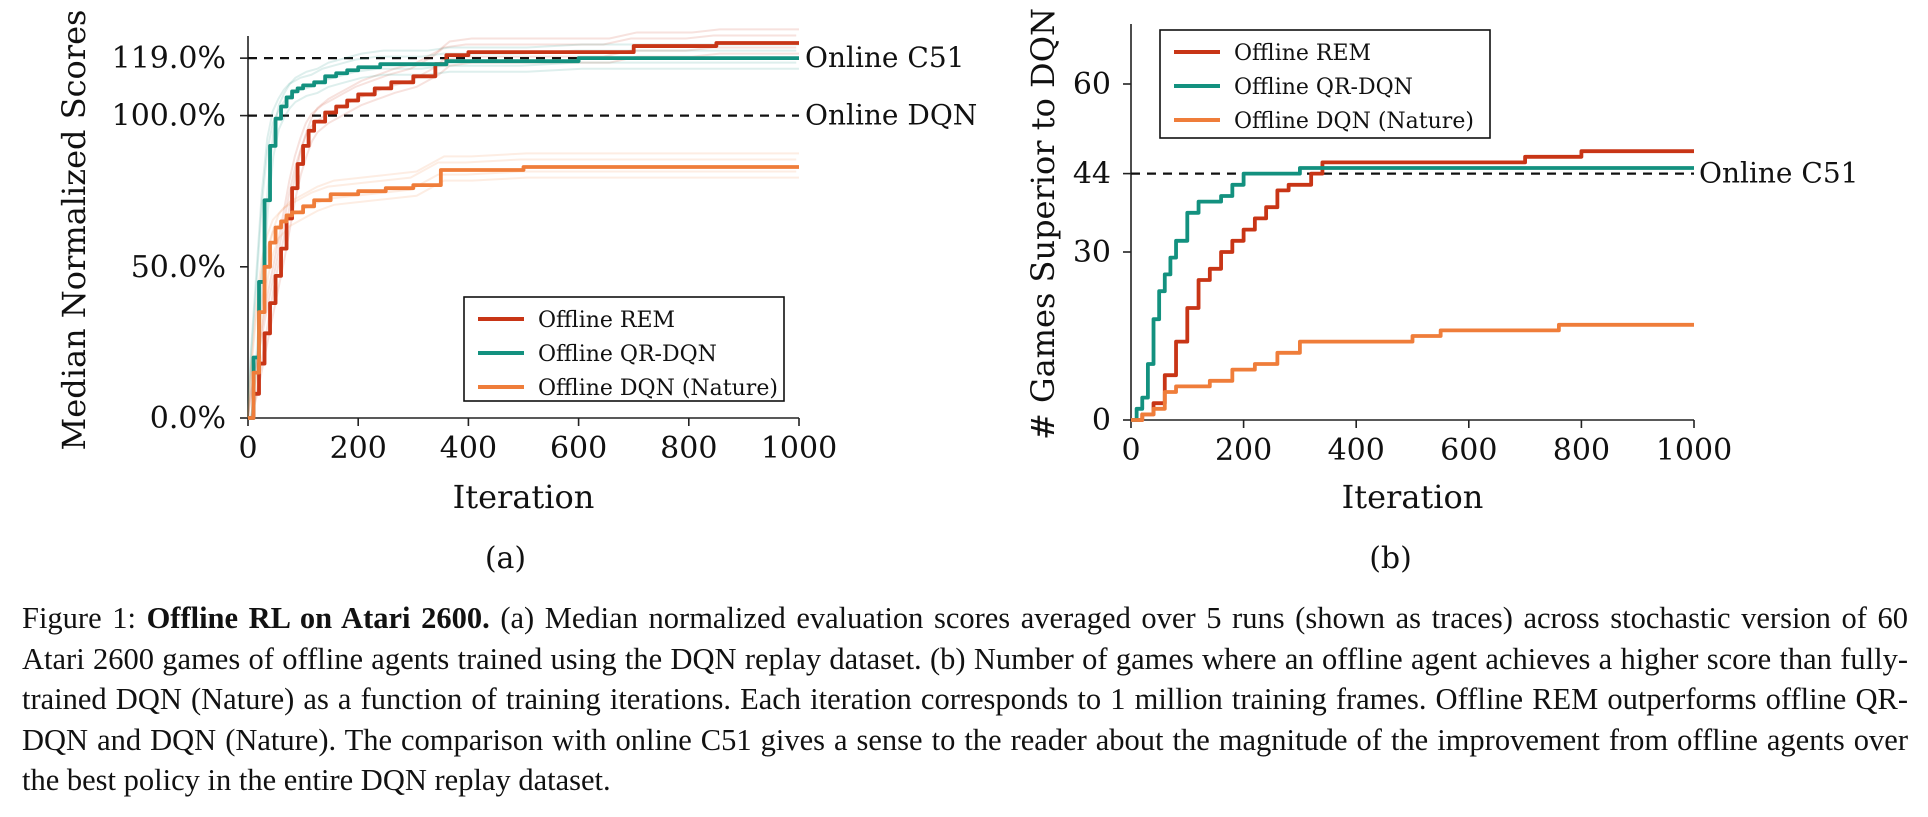 This screenshot has height=817, width=1928. What do you see at coordinates (169, 116) in the screenshot?
I see `y-tick-label: 100.0%` at bounding box center [169, 116].